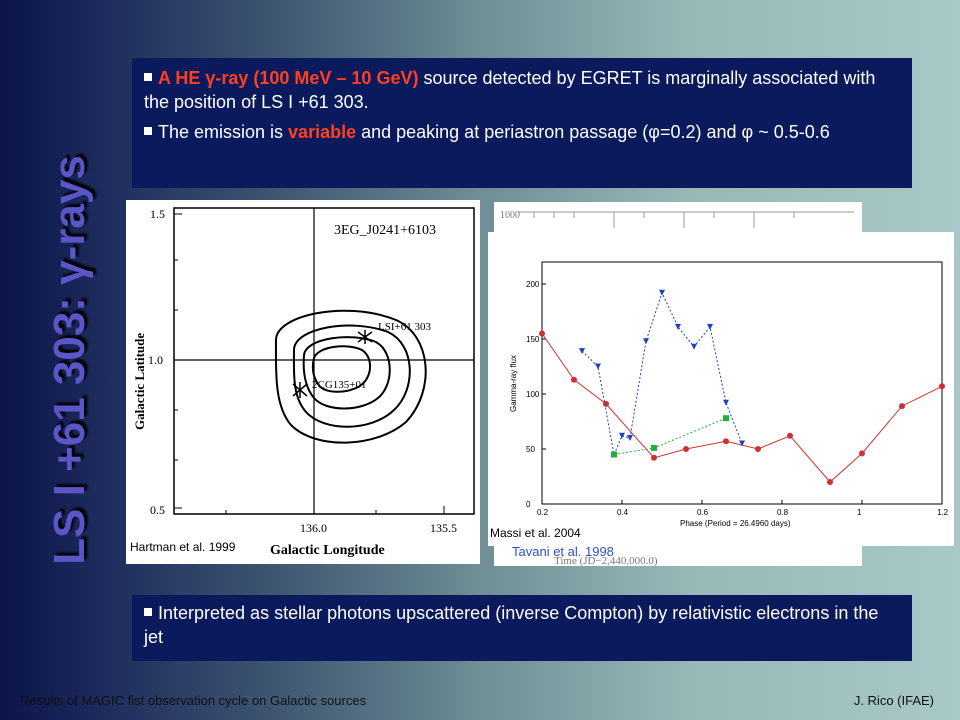 Image resolution: width=960 pixels, height=720 pixels. I want to click on phase-y-tick-label: 100, so click(533, 394).